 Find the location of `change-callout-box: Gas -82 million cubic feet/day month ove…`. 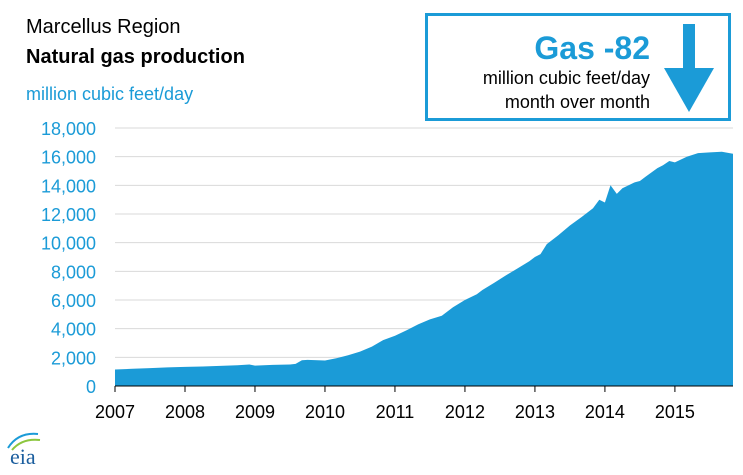

change-callout-box: Gas -82 million cubic feet/day month ove… is located at coordinates (578, 67).